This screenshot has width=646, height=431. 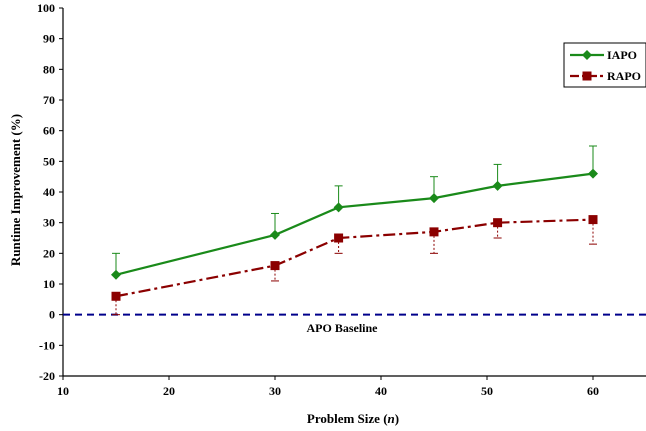 I want to click on y-tick-label: 80, so click(x=49, y=69).